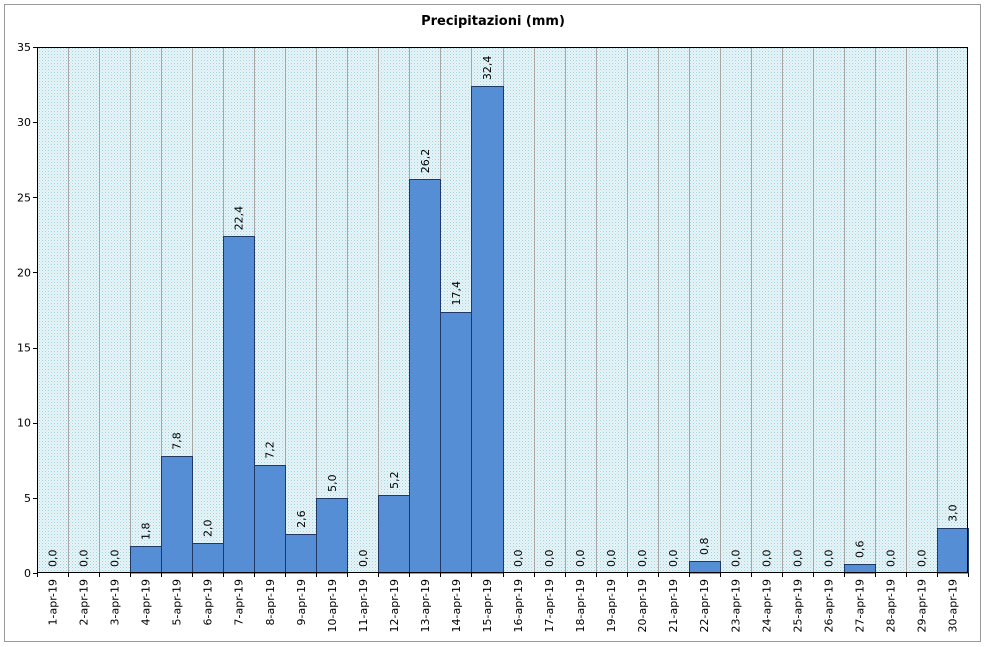 This screenshot has width=986, height=647. What do you see at coordinates (456, 605) in the screenshot?
I see `x-tick-label: 14-apr-19` at bounding box center [456, 605].